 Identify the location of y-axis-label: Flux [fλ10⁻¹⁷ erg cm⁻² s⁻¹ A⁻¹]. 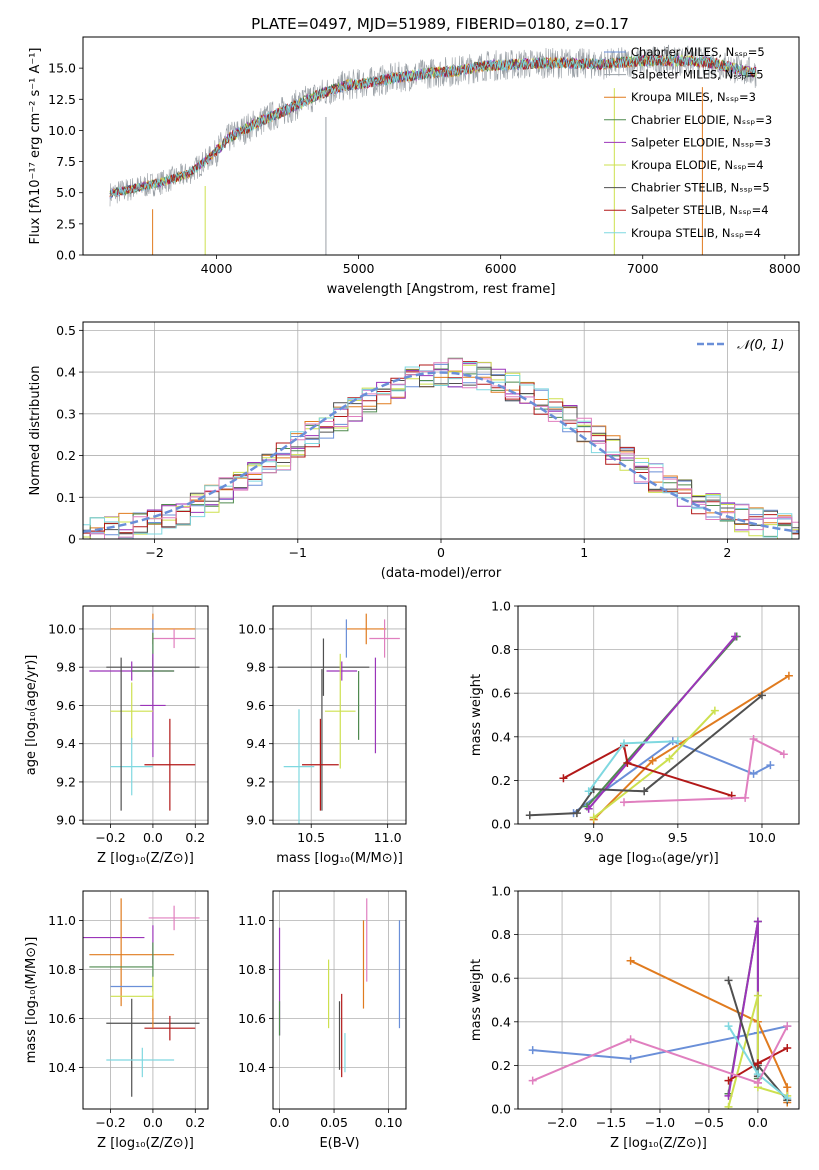
(35, 146).